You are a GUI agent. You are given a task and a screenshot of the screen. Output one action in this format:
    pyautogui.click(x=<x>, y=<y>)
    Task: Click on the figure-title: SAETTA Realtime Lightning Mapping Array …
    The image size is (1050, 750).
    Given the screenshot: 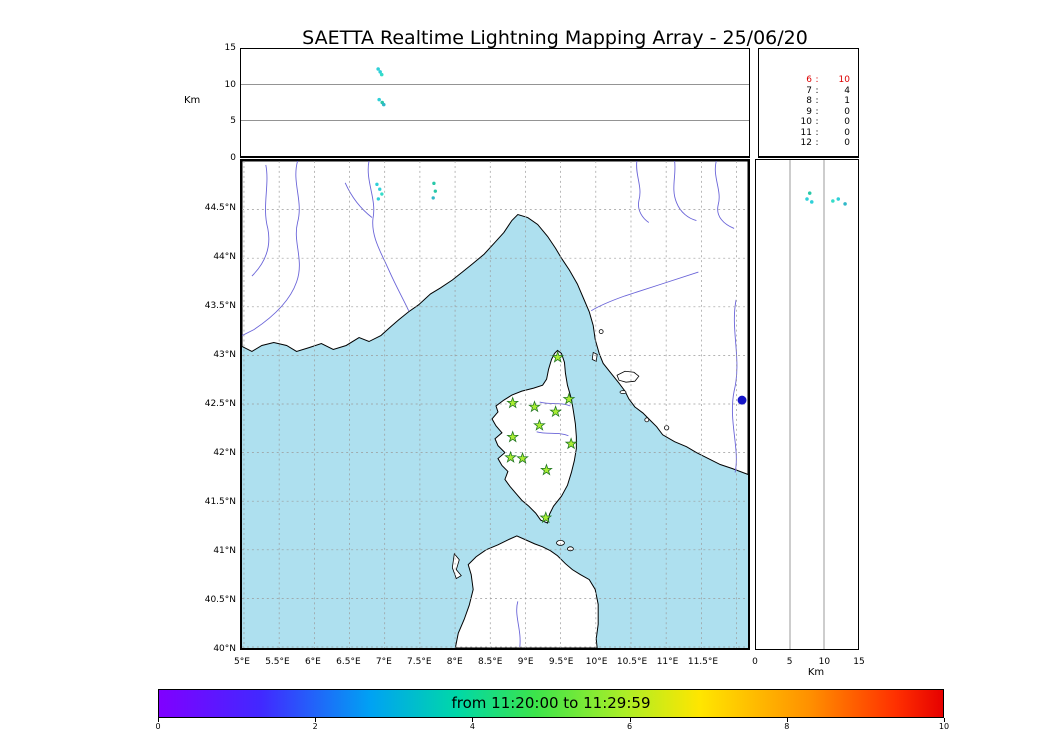 What is the action you would take?
    pyautogui.click(x=555, y=38)
    